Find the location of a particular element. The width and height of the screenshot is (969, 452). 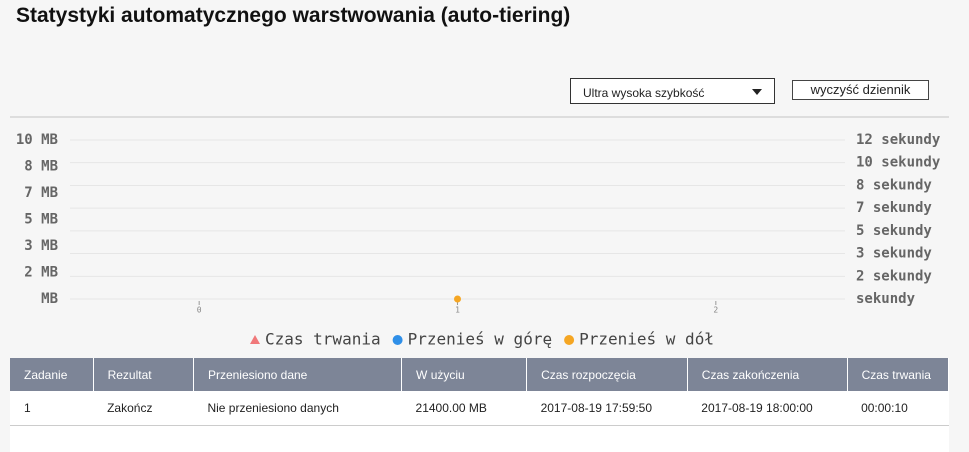

y-tick-label: 7 MB is located at coordinates (41, 193).